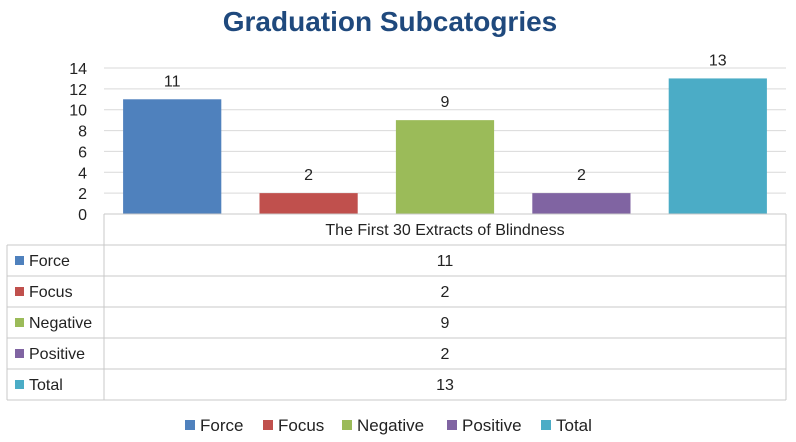 The height and width of the screenshot is (442, 796). What do you see at coordinates (49, 261) in the screenshot?
I see `table-series-name: Force` at bounding box center [49, 261].